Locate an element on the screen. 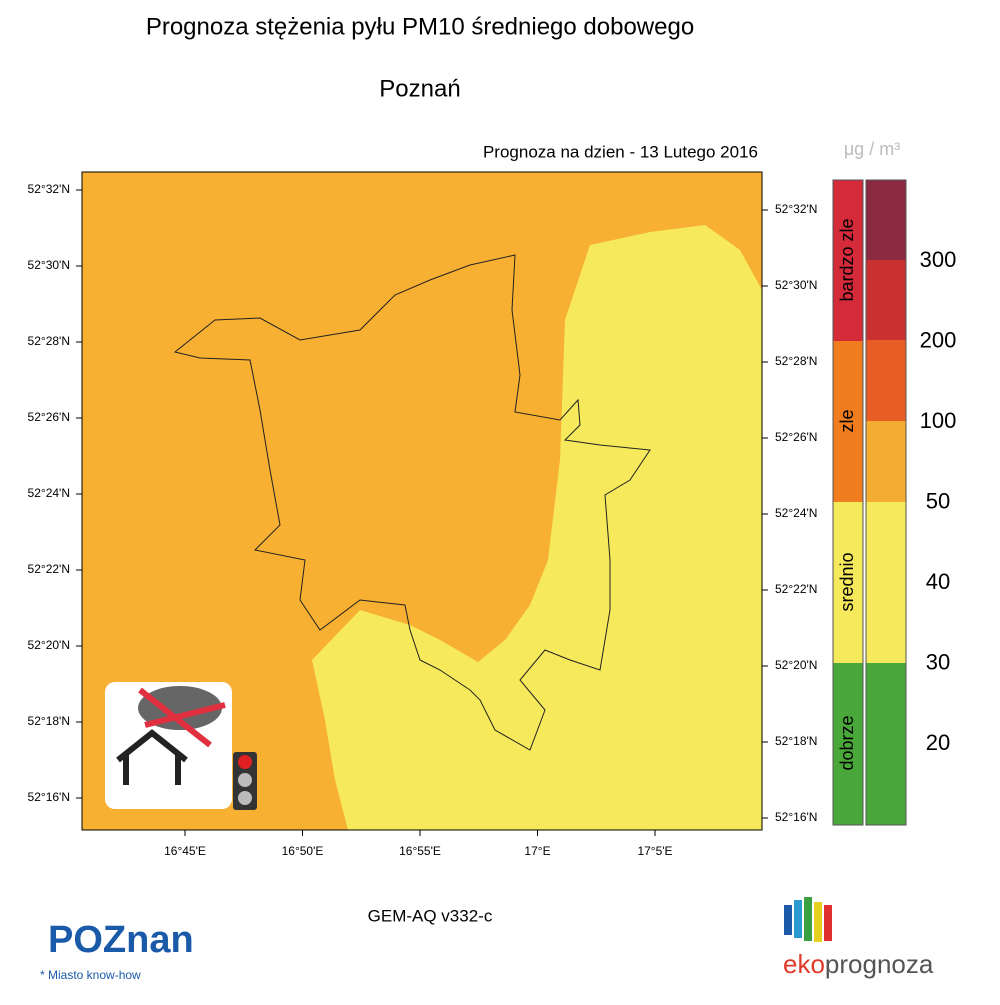 This screenshot has width=1000, height=1005. unit: μg / m³ is located at coordinates (872, 149).